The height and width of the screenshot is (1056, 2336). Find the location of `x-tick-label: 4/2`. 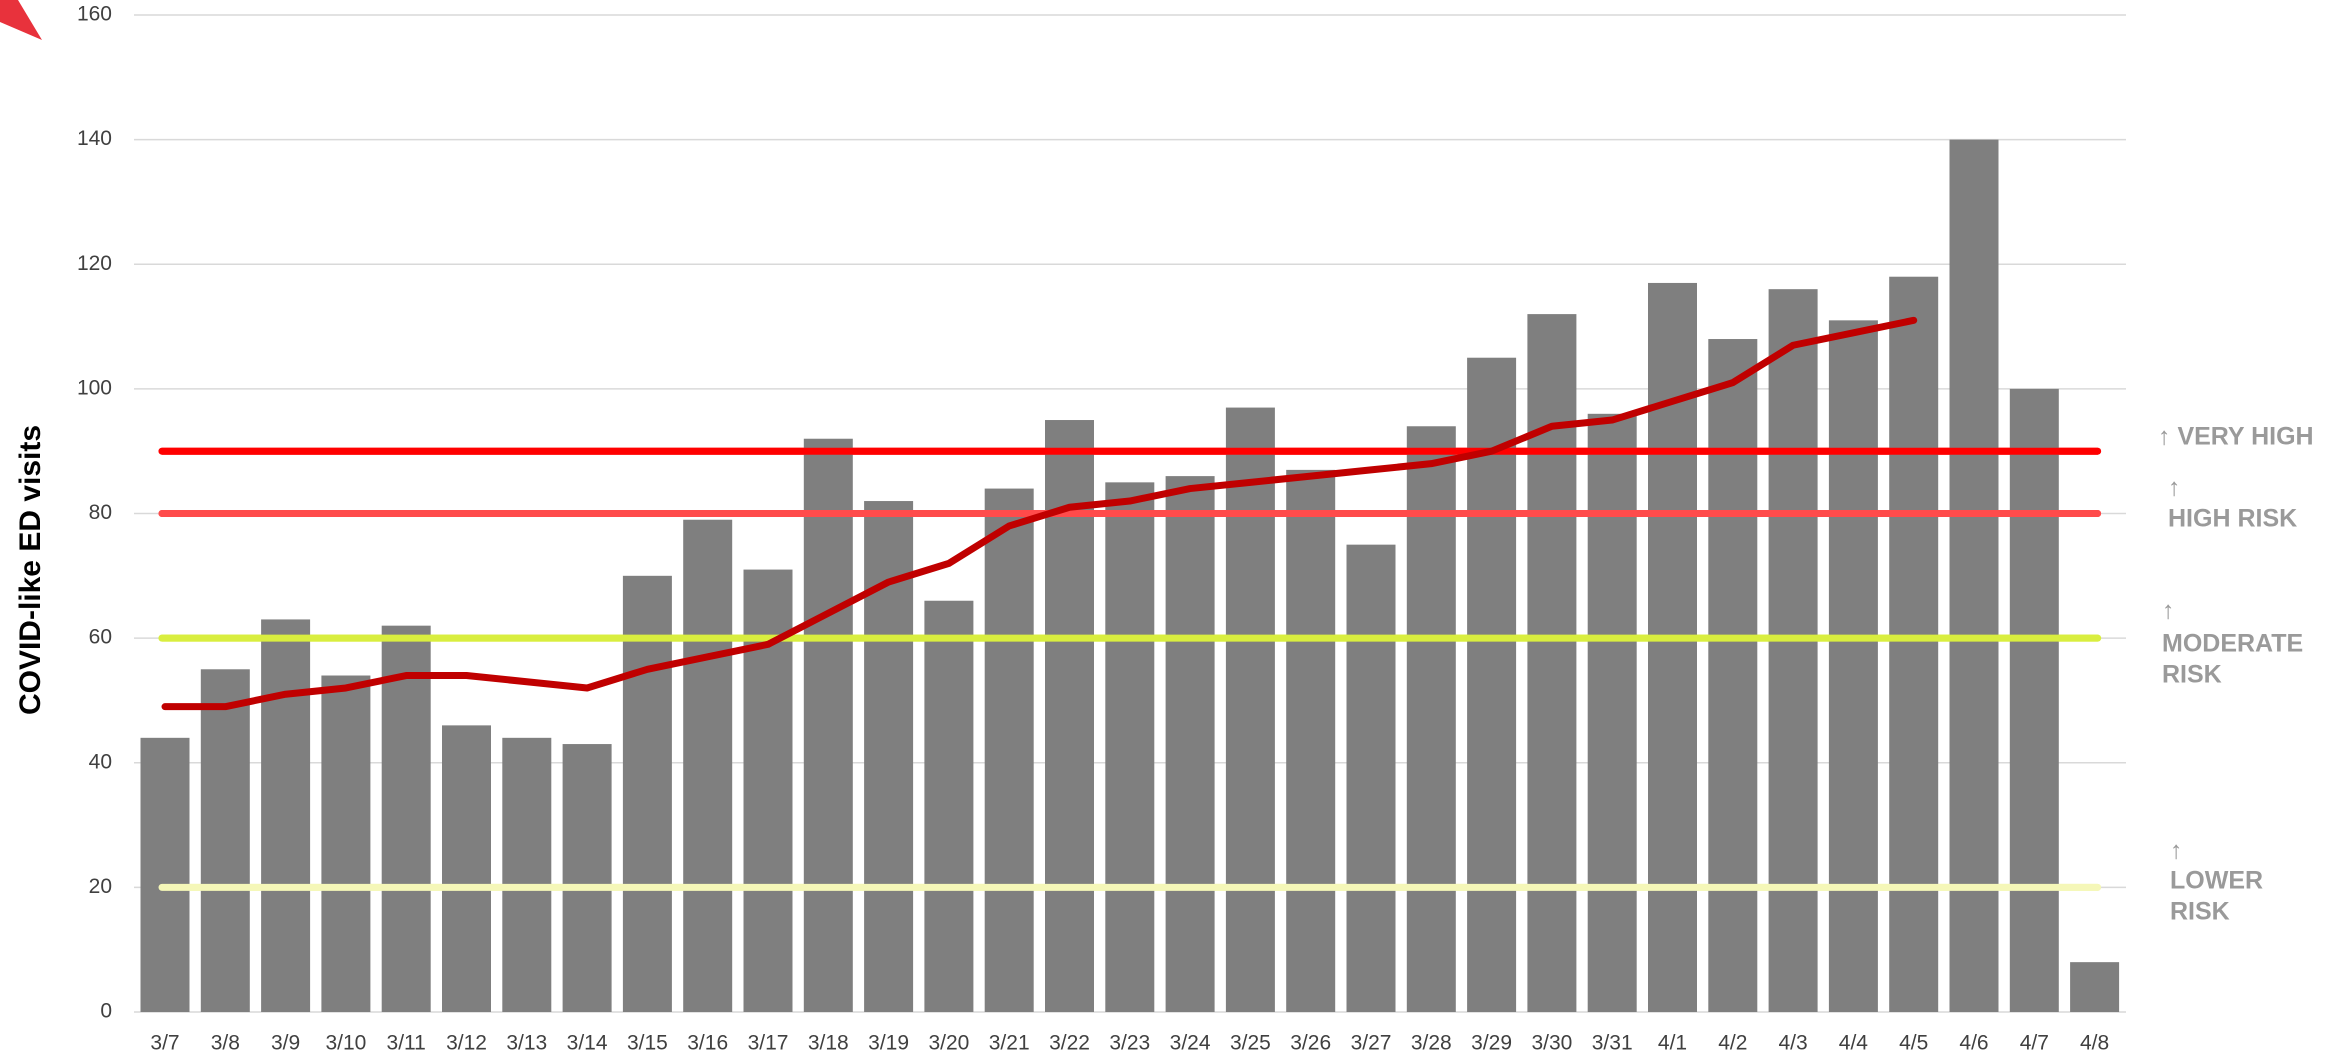

x-tick-label: 4/2 is located at coordinates (1732, 1043).